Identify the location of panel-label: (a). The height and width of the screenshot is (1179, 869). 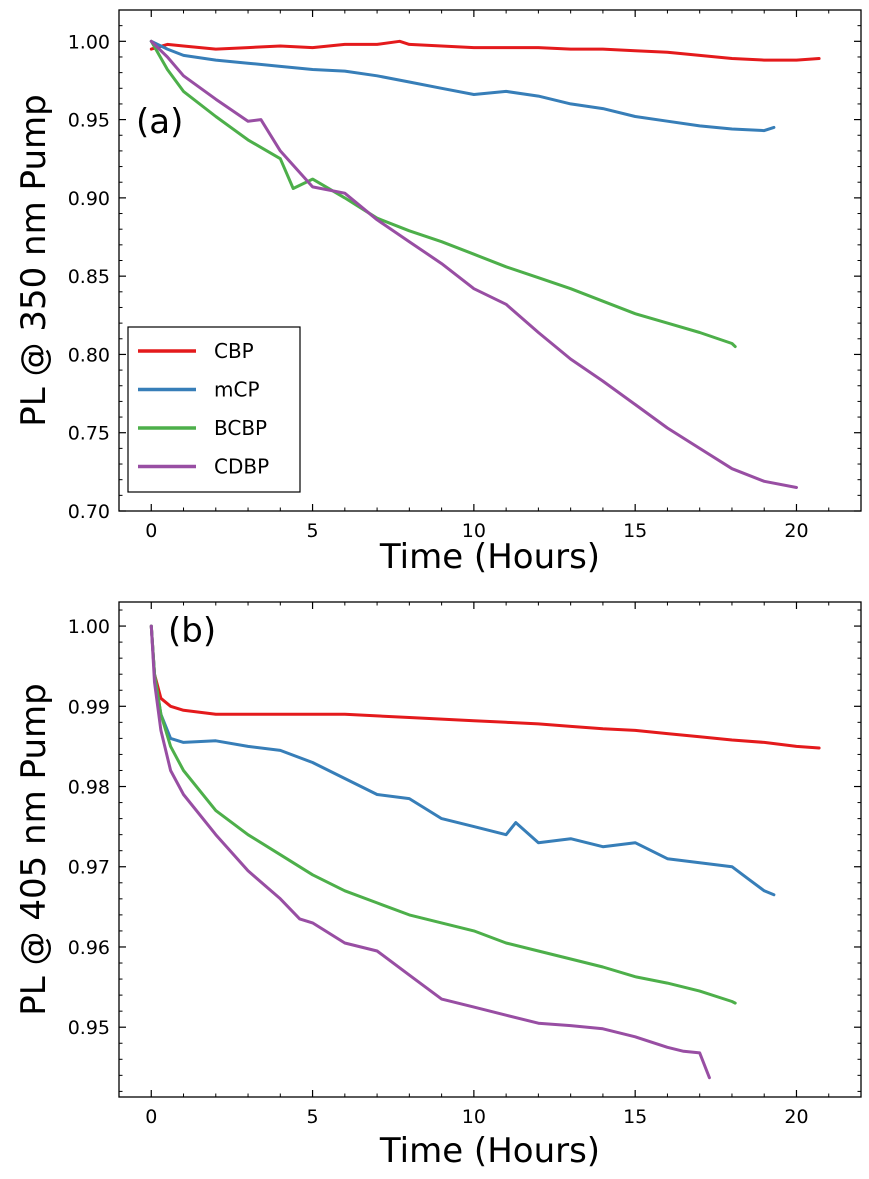
(159, 122).